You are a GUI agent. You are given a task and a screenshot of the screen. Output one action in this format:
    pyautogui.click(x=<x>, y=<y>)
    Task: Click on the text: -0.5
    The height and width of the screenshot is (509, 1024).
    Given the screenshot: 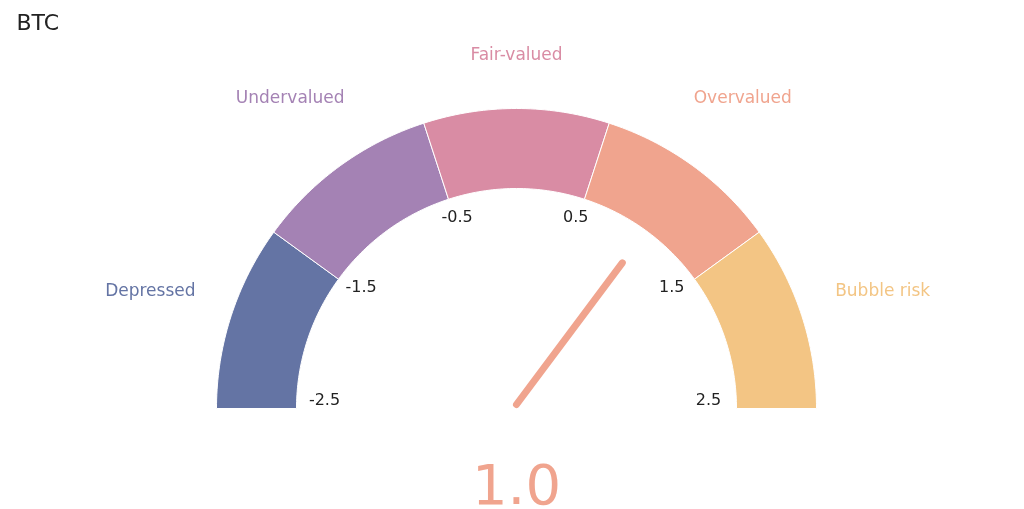 What is the action you would take?
    pyautogui.click(x=457, y=216)
    